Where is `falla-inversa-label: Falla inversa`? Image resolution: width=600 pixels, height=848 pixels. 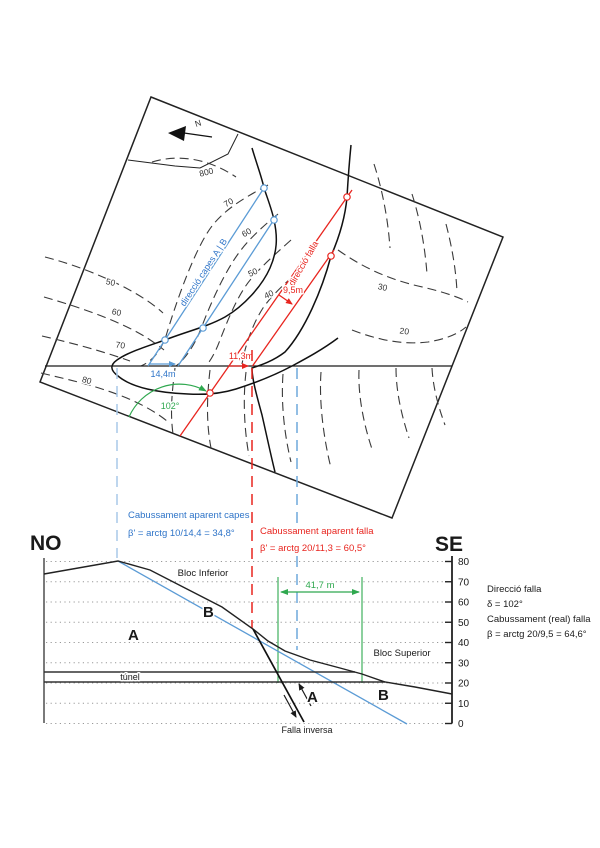
falla-inversa-label: Falla inversa is located at coordinates (306, 730).